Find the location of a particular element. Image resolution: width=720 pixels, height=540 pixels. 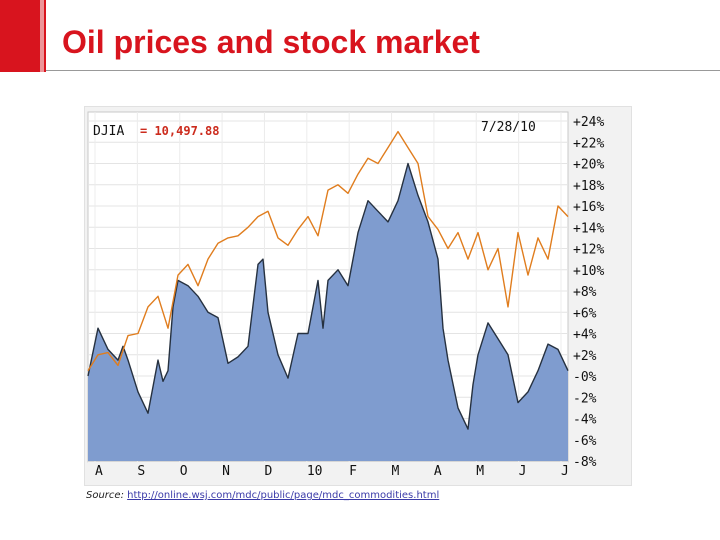

y-tick-label: +24% is located at coordinates (588, 122).